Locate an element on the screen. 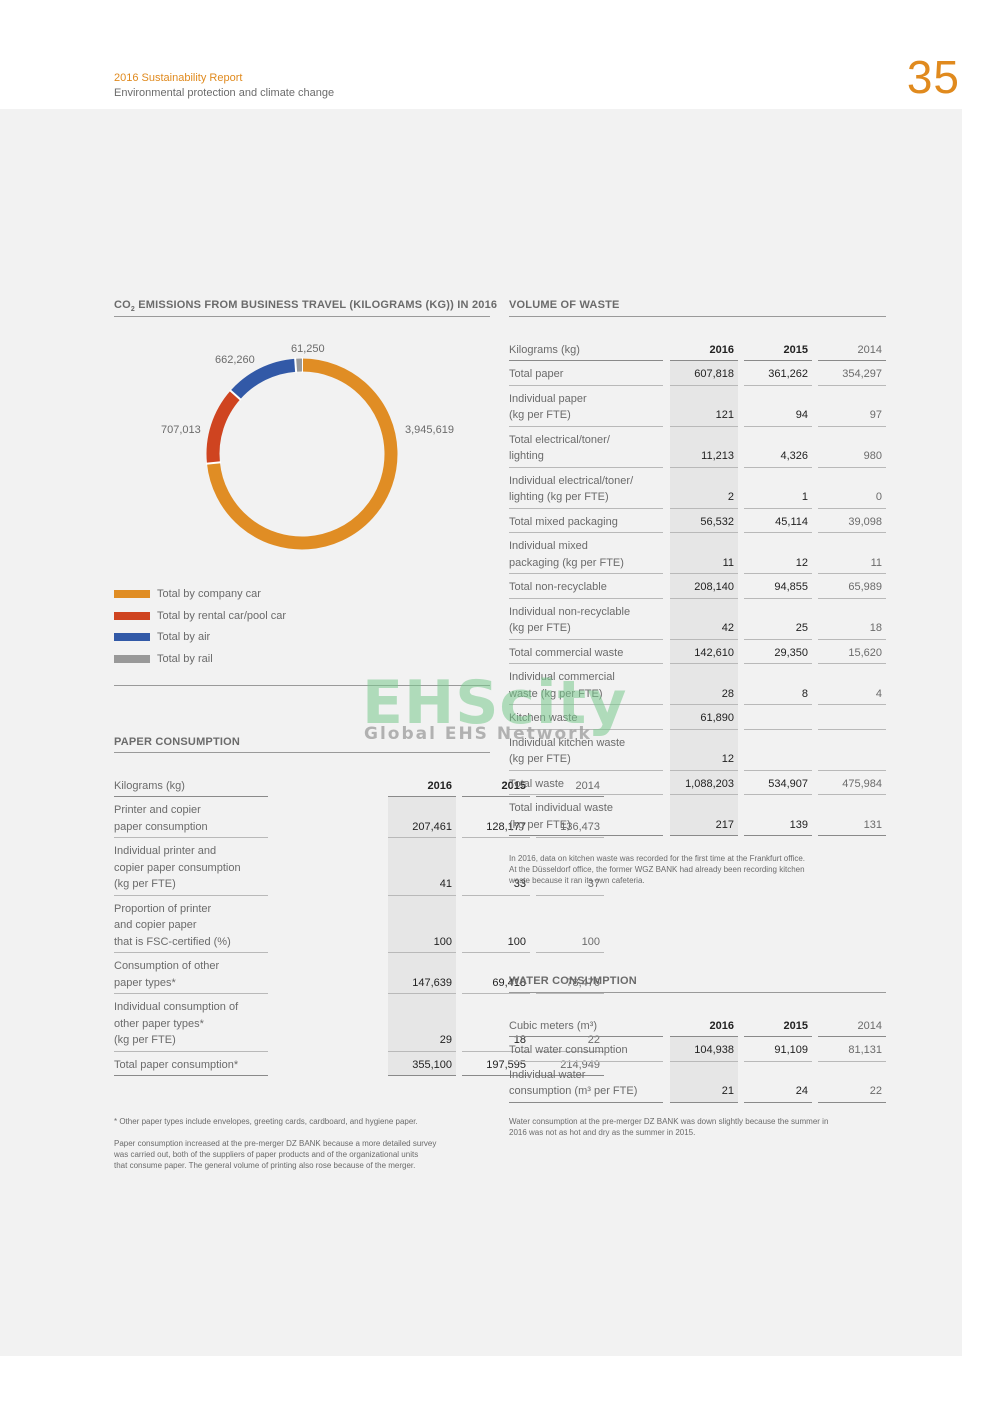 This screenshot has width=1000, height=1413. water-section-title: WATER CONSUMPTION is located at coordinates (573, 981).